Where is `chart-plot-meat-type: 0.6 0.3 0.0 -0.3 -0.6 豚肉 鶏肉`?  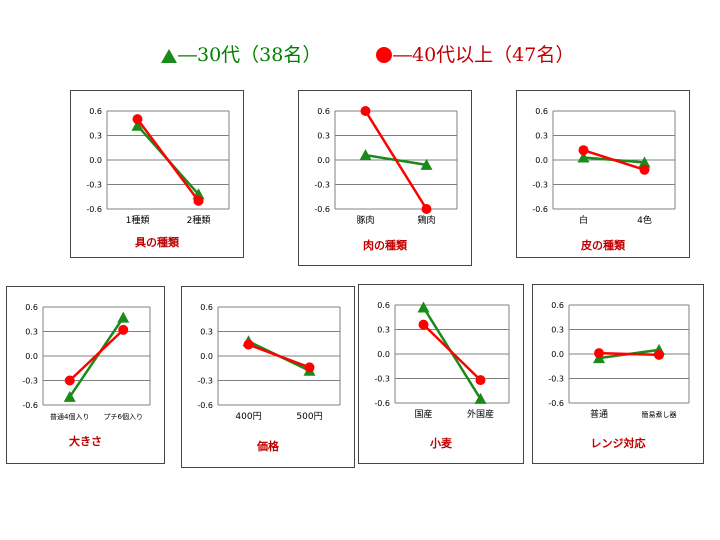 chart-plot-meat-type: 0.6 0.3 0.0 -0.3 -0.6 豚肉 鶏肉 is located at coordinates (386, 166).